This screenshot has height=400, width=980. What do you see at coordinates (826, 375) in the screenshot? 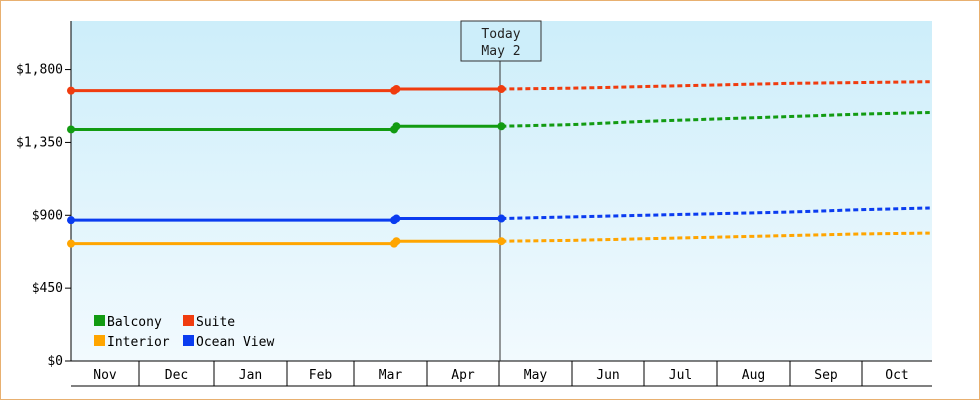
I see `month-label: Sep` at bounding box center [826, 375].